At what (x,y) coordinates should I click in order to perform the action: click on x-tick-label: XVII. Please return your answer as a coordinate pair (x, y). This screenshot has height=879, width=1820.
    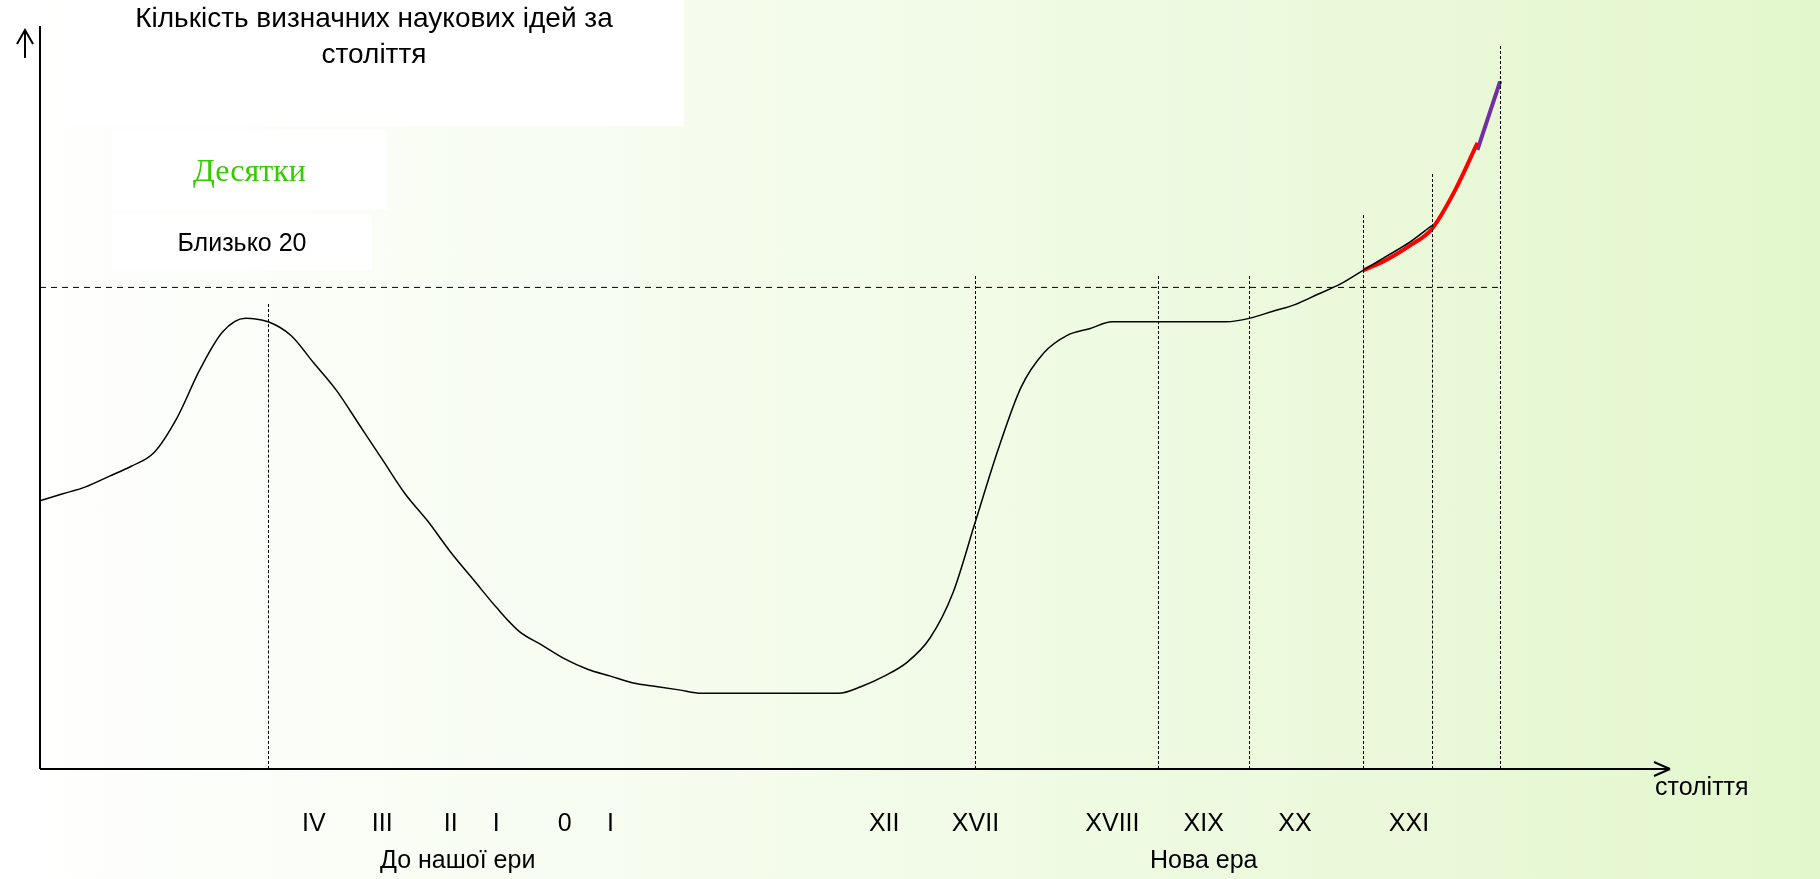
    Looking at the image, I should click on (975, 821).